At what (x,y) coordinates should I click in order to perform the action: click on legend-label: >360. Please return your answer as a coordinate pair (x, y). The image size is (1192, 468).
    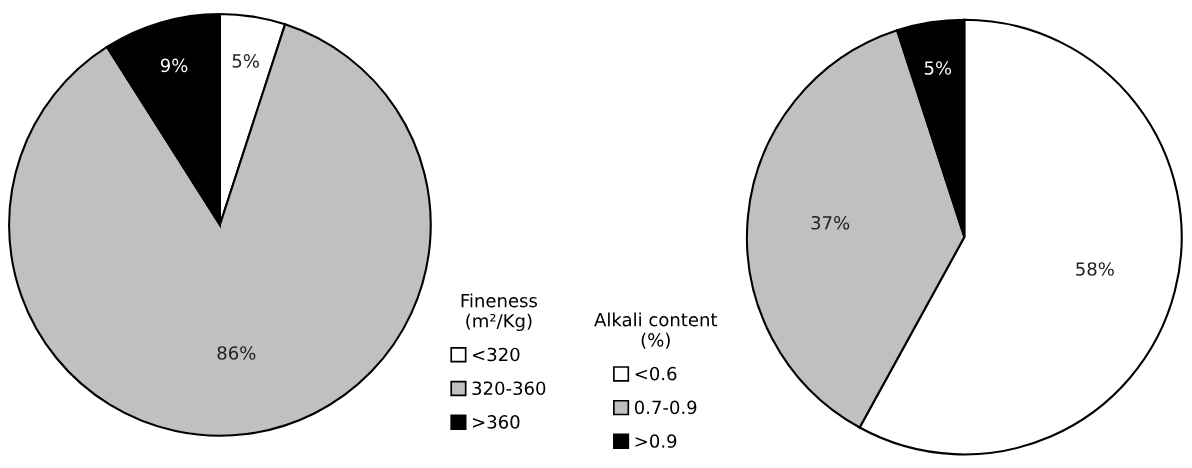
    Looking at the image, I should click on (496, 422).